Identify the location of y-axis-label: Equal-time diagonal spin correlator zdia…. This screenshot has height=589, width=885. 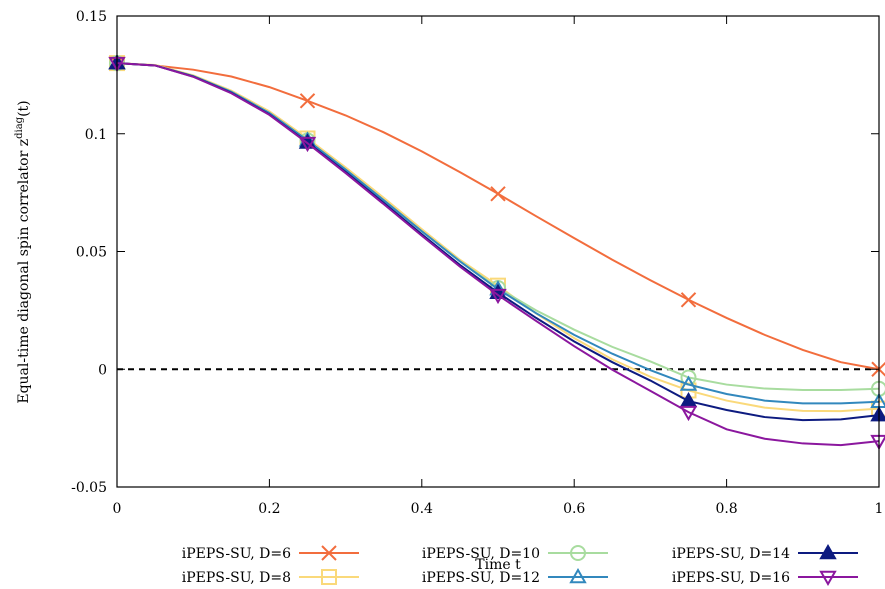
(23, 251).